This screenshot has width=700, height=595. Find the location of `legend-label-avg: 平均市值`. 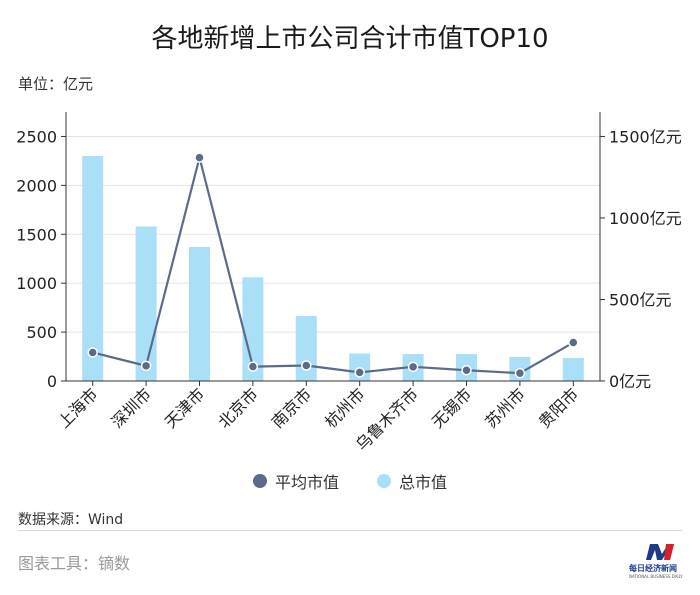

legend-label-avg: 平均市值 is located at coordinates (306, 482).